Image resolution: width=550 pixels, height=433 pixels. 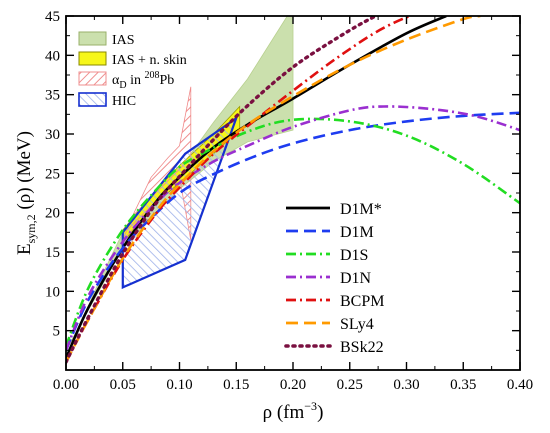 I want to click on x-tick-label: 0.20, so click(x=293, y=385).